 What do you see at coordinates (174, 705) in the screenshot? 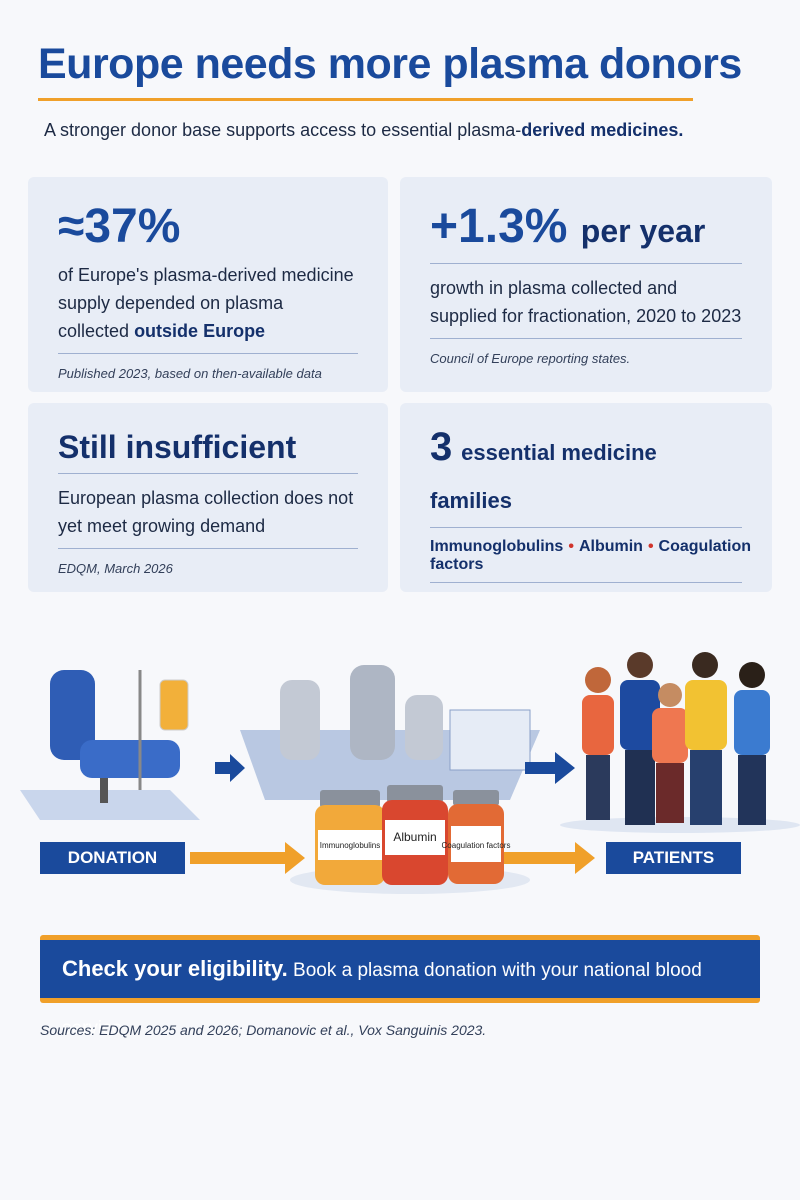
I see `plasma-bag` at bounding box center [174, 705].